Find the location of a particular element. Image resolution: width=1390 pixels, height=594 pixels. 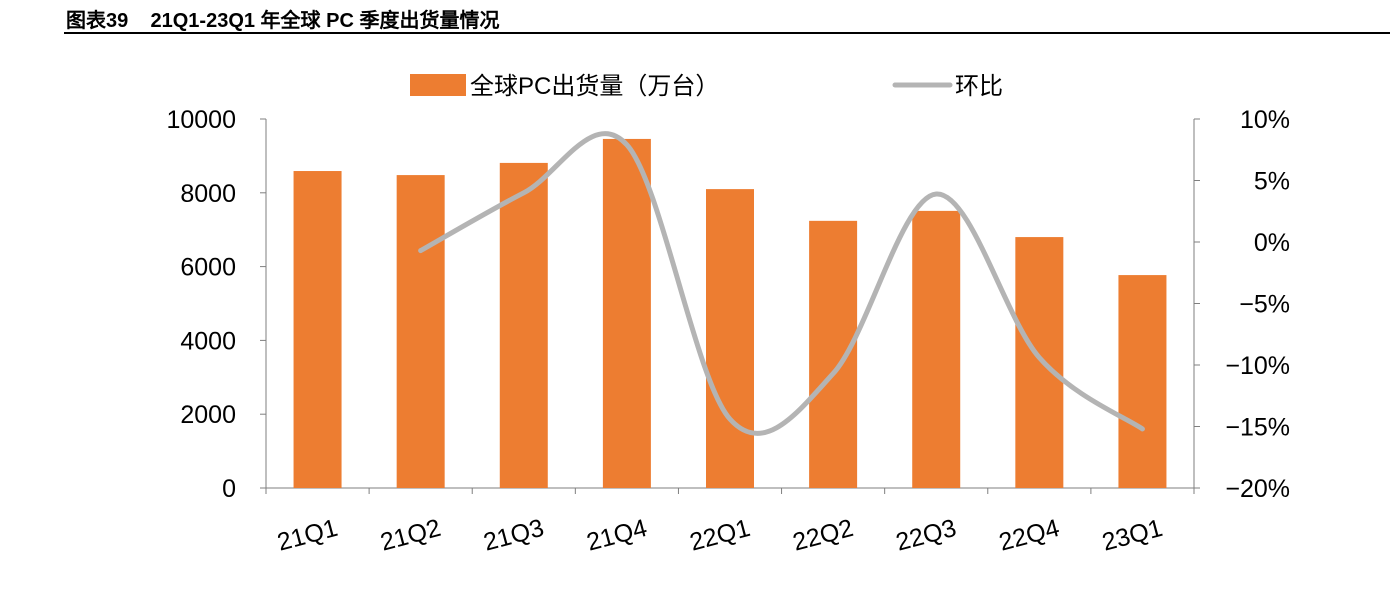

bar-22Q2 is located at coordinates (833, 354).